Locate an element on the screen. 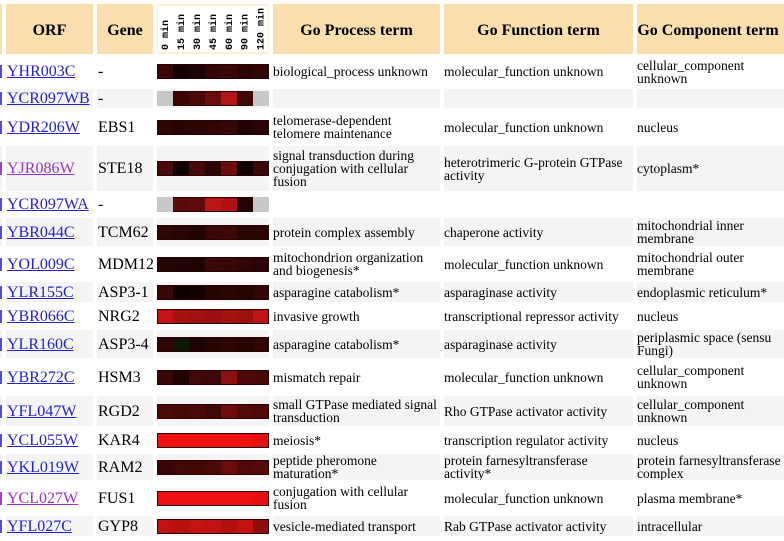  svg-text: 0 min is located at coordinates (166, 35).